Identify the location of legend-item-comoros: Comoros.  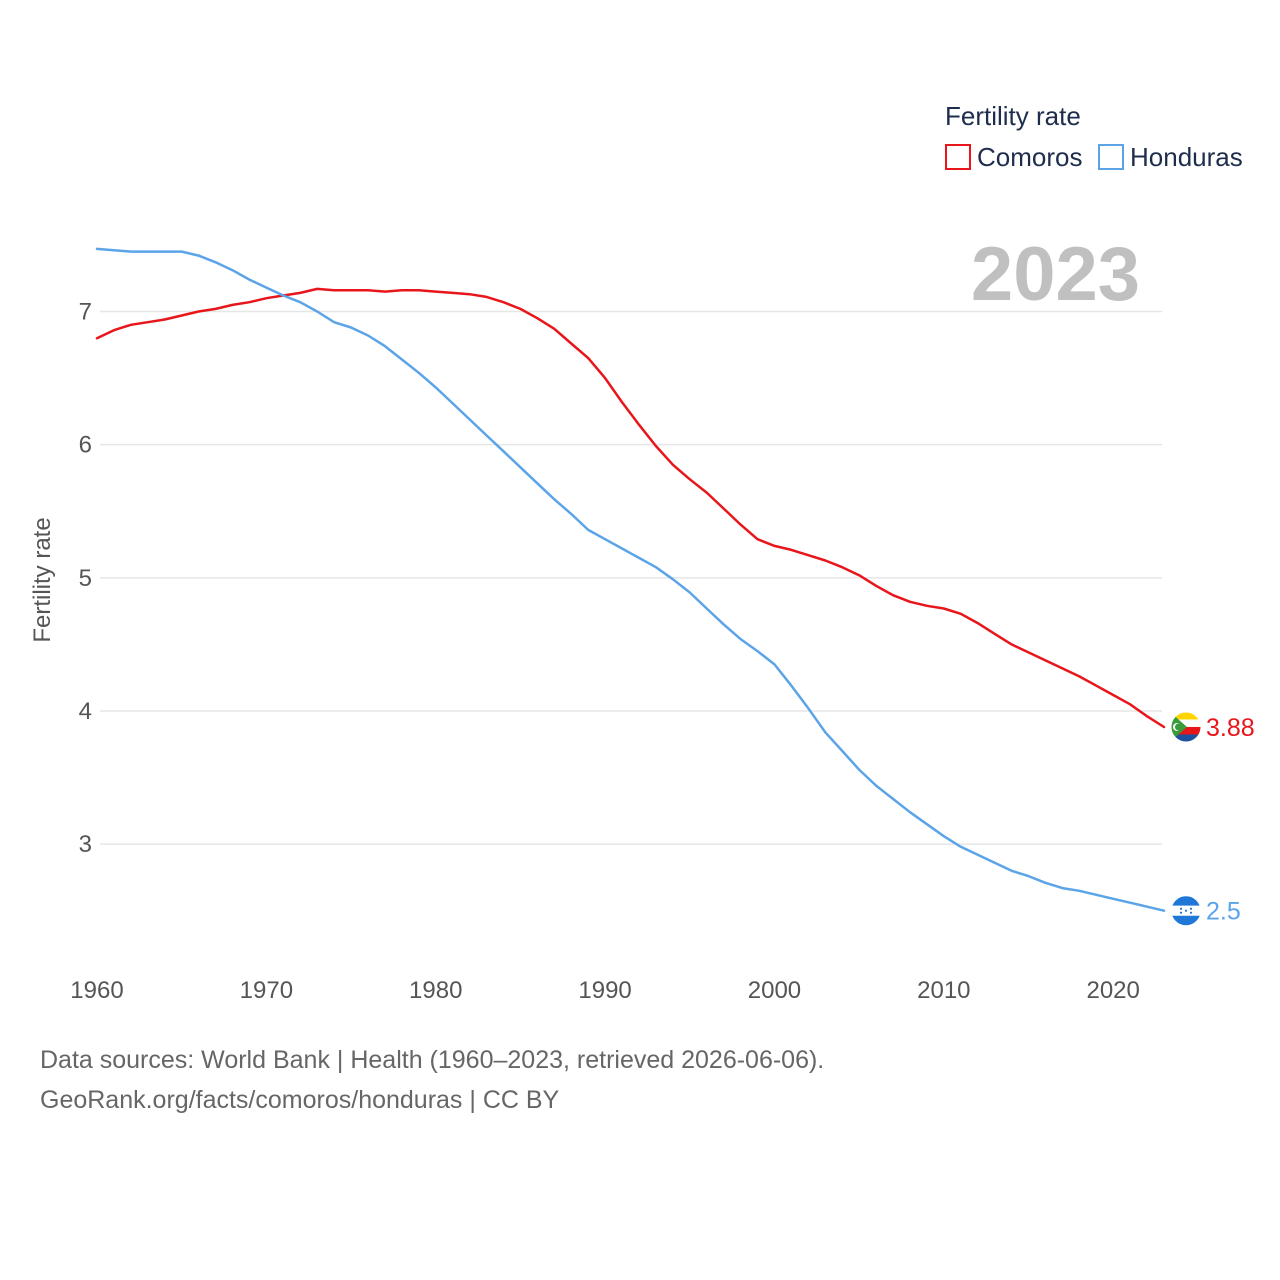
(1013, 157).